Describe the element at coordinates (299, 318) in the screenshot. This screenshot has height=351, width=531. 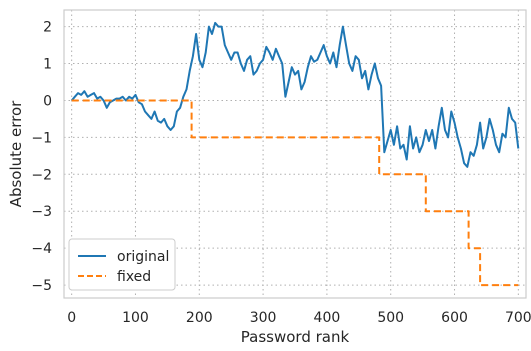
I see `x-tick-labels: 0 100 200 300 400 500 600 700` at that location.